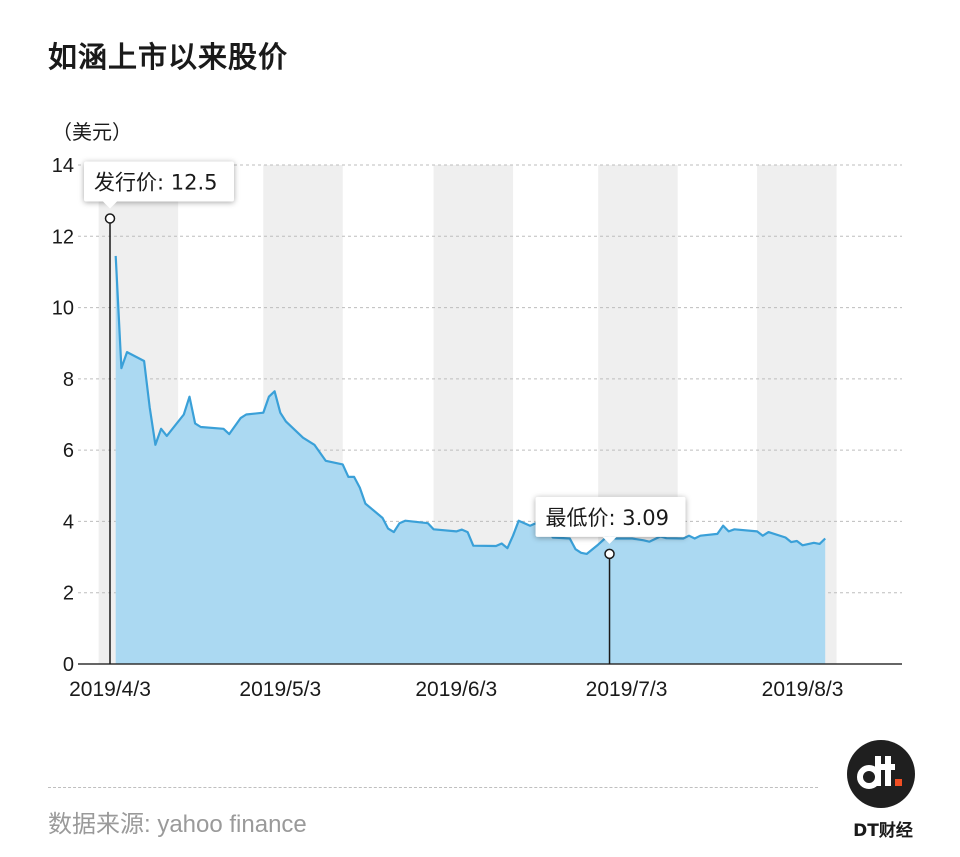 This screenshot has height=857, width=960. What do you see at coordinates (68, 665) in the screenshot?
I see `y-tick-label: 0` at bounding box center [68, 665].